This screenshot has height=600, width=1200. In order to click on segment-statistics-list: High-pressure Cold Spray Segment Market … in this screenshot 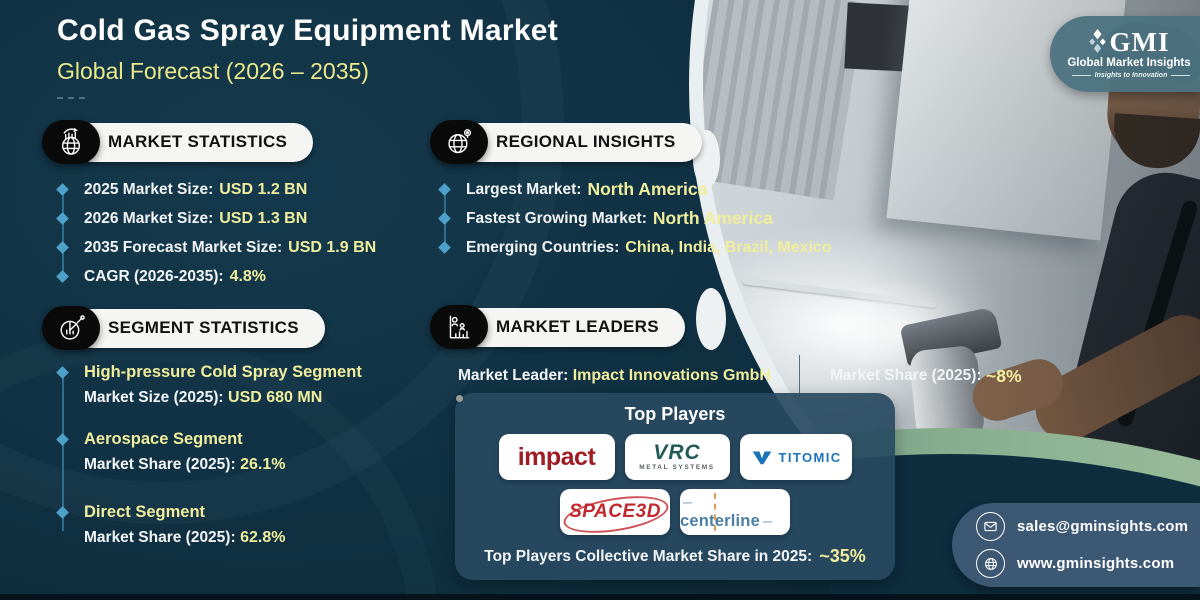, I will do `click(210, 463)`.